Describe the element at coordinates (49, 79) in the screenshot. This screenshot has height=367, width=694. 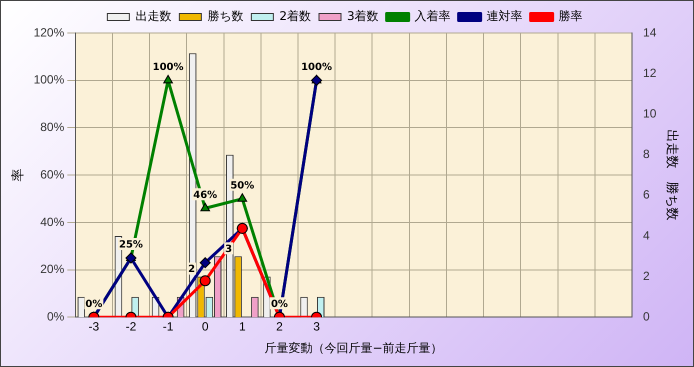
I see `y-tick-label: 100%` at that location.